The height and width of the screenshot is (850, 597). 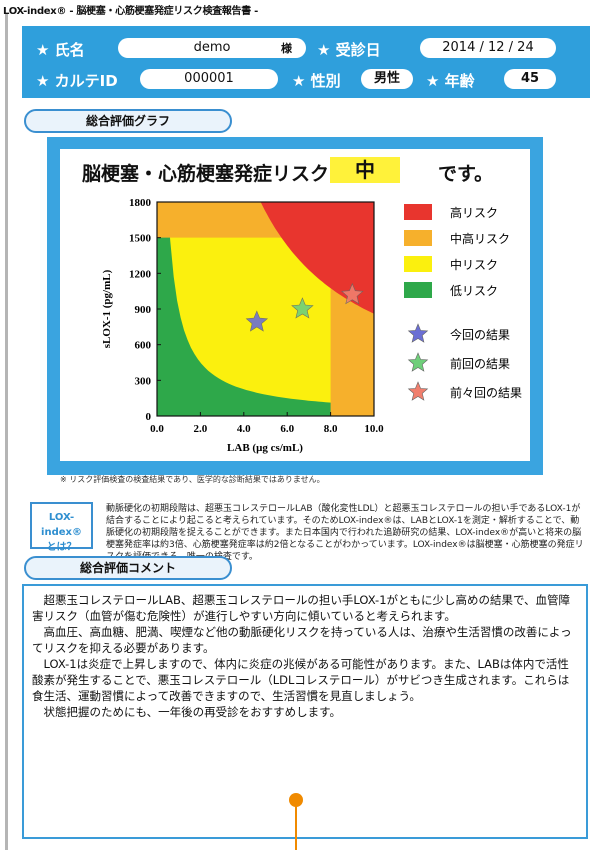 I want to click on legend-label: 中高リスク, so click(x=480, y=238).